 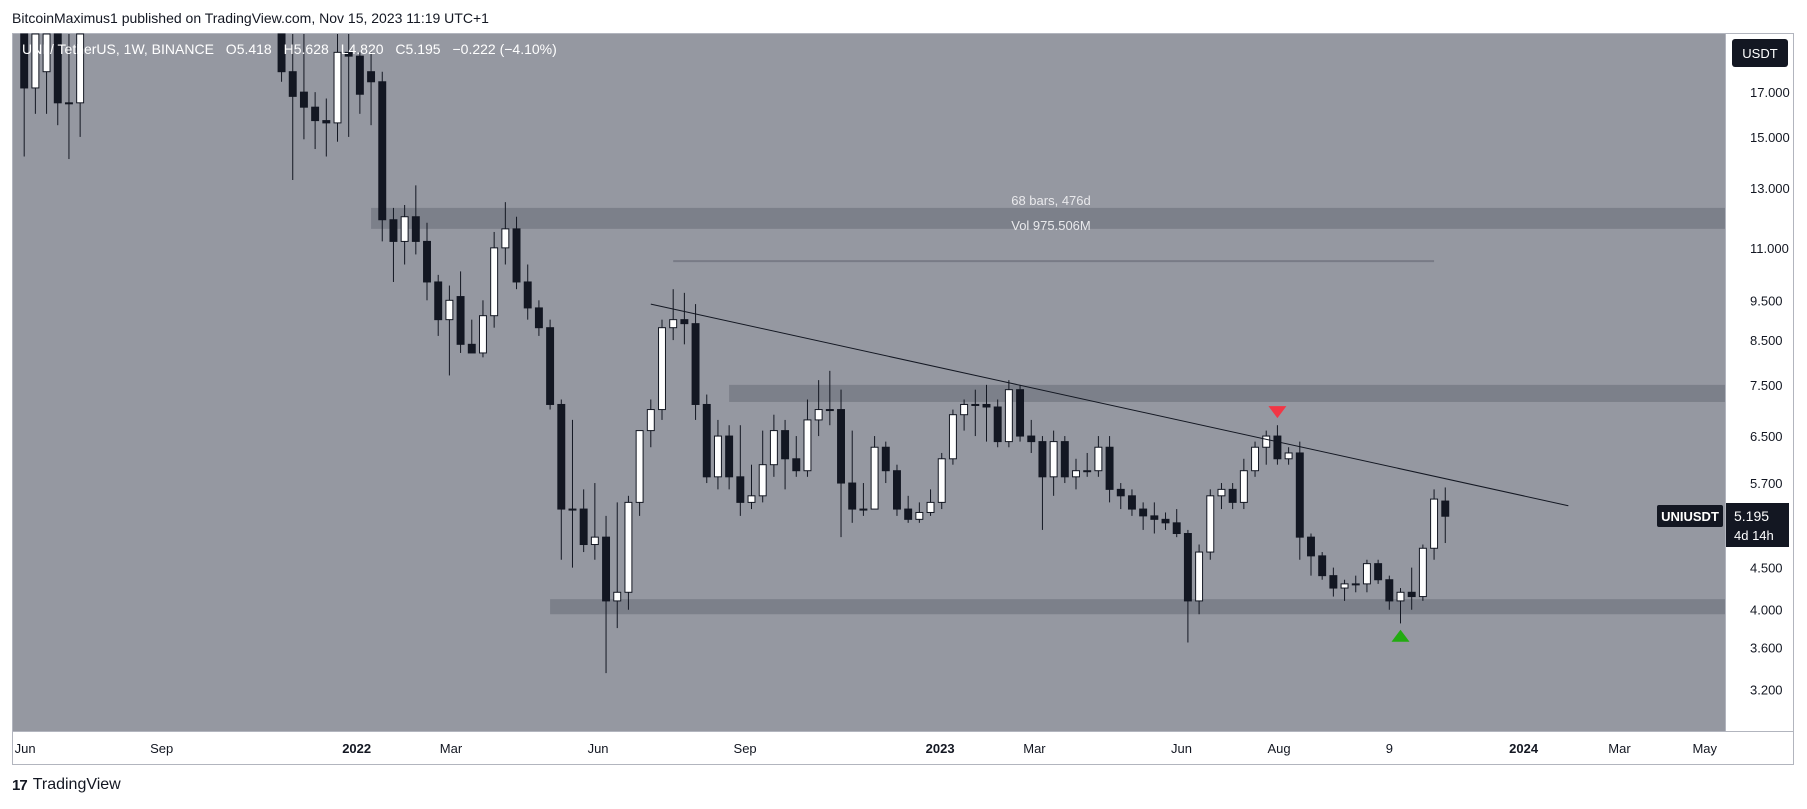 I want to click on price-axis-background, so click(x=1759, y=382).